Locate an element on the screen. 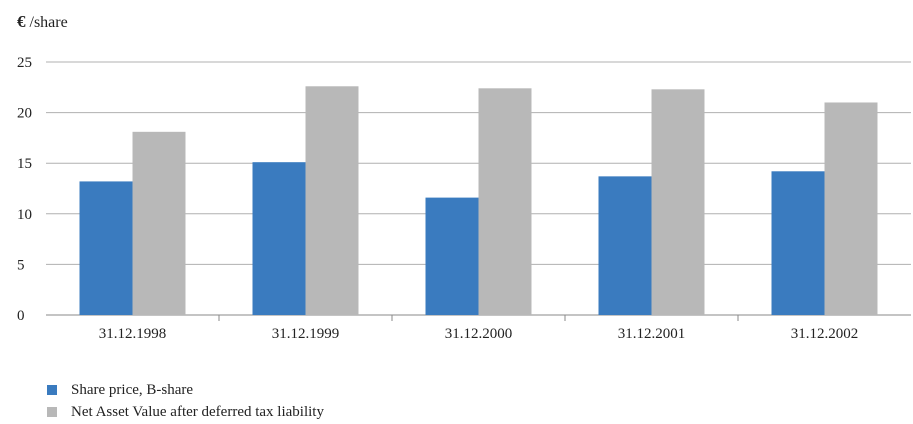  legend-label-share-price: Share price, B-share is located at coordinates (132, 389).